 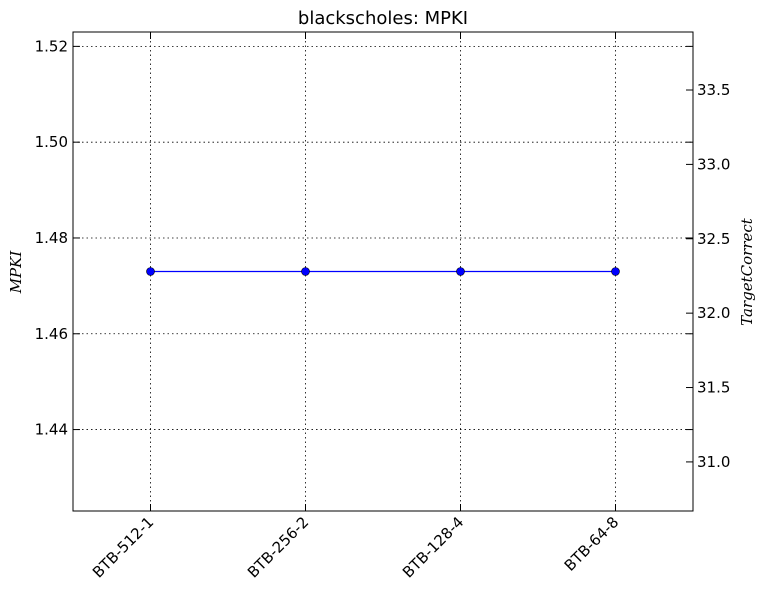 What do you see at coordinates (278, 547) in the screenshot?
I see `x-tick-label: BTB-256-2` at bounding box center [278, 547].